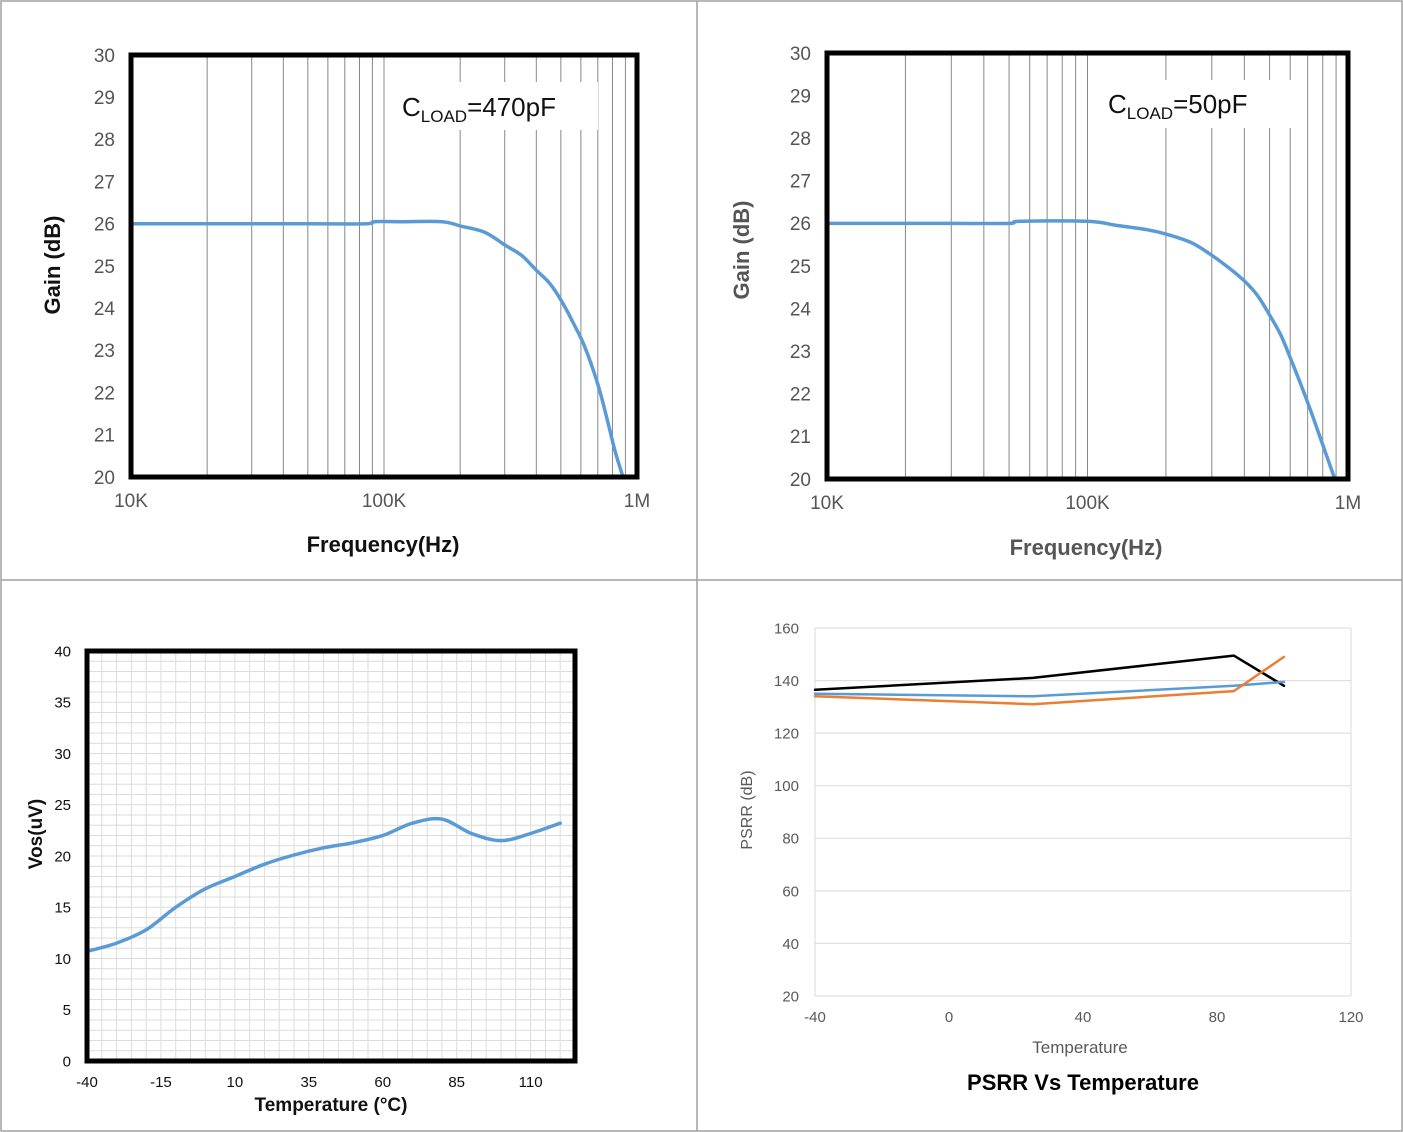  Describe the element at coordinates (1083, 1082) in the screenshot. I see `chart-title: PSRR Vs Temperature` at that location.